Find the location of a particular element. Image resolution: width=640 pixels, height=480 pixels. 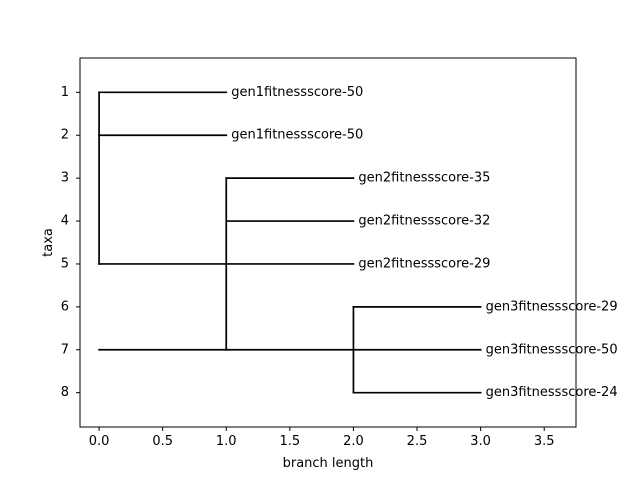

x-tick-label-2: 0.5 is located at coordinates (162, 441).